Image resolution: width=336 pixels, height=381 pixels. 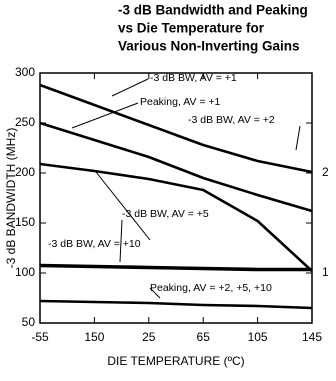 What do you see at coordinates (29, 322) in the screenshot?
I see `y-tick-label: 50` at bounding box center [29, 322].